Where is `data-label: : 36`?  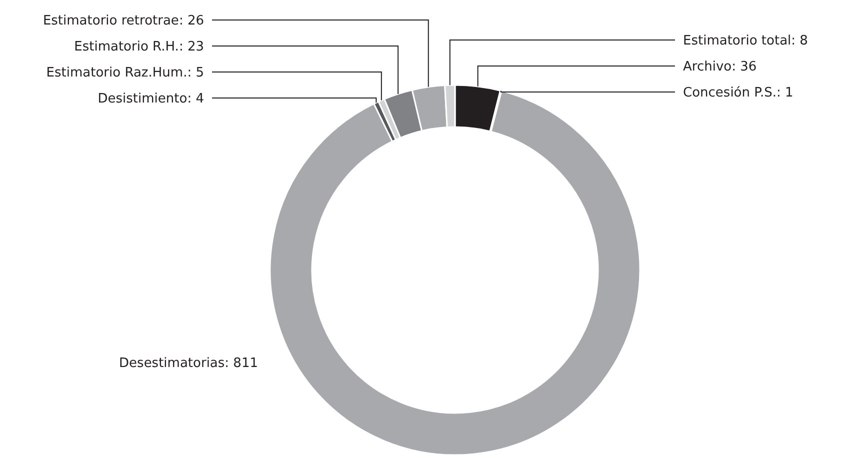
data-label: : 36 is located at coordinates (744, 67).